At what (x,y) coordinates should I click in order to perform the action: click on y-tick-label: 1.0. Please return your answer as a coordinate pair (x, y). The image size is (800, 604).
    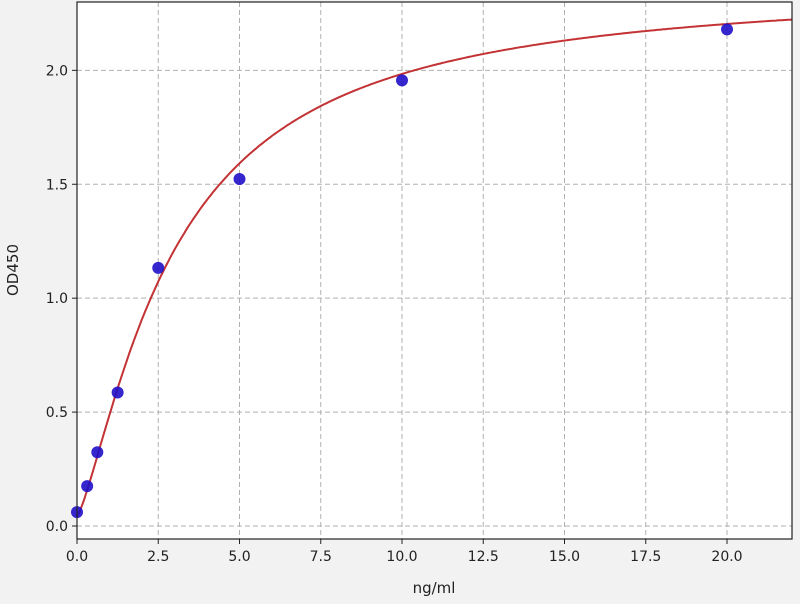
    Looking at the image, I should click on (57, 299).